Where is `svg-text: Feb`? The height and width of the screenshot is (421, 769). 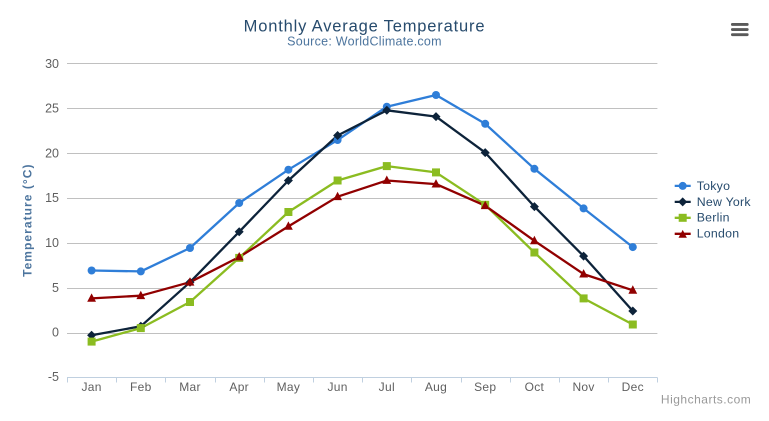
svg-text: Feb is located at coordinates (141, 387).